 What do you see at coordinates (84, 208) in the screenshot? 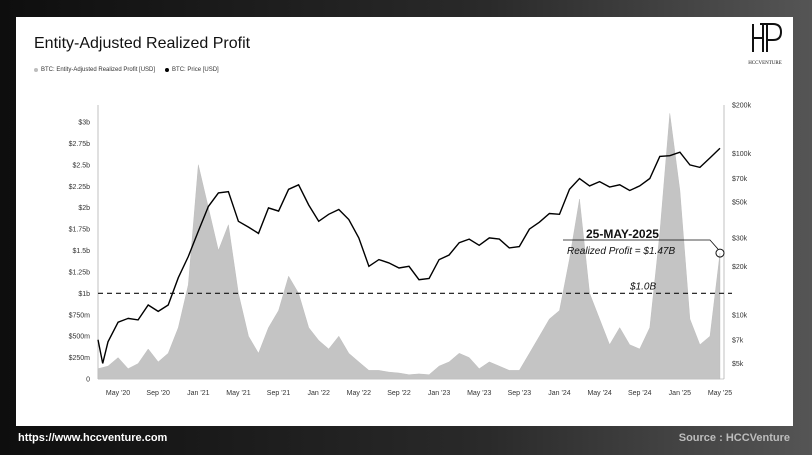
I see `y-left-tick-label: $2b` at bounding box center [84, 208].